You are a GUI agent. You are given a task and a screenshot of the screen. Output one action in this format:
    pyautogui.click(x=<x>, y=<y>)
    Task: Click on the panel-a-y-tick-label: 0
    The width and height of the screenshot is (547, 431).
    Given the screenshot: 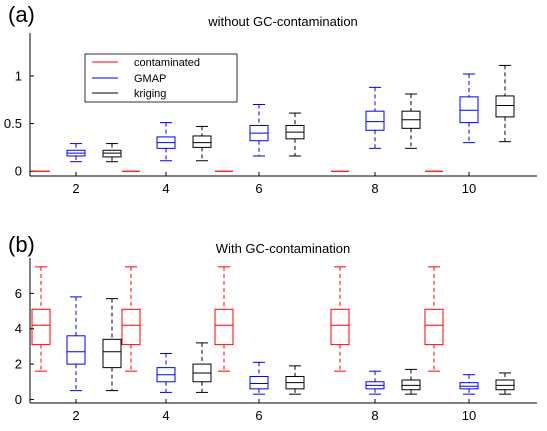 What is the action you would take?
    pyautogui.click(x=18, y=171)
    